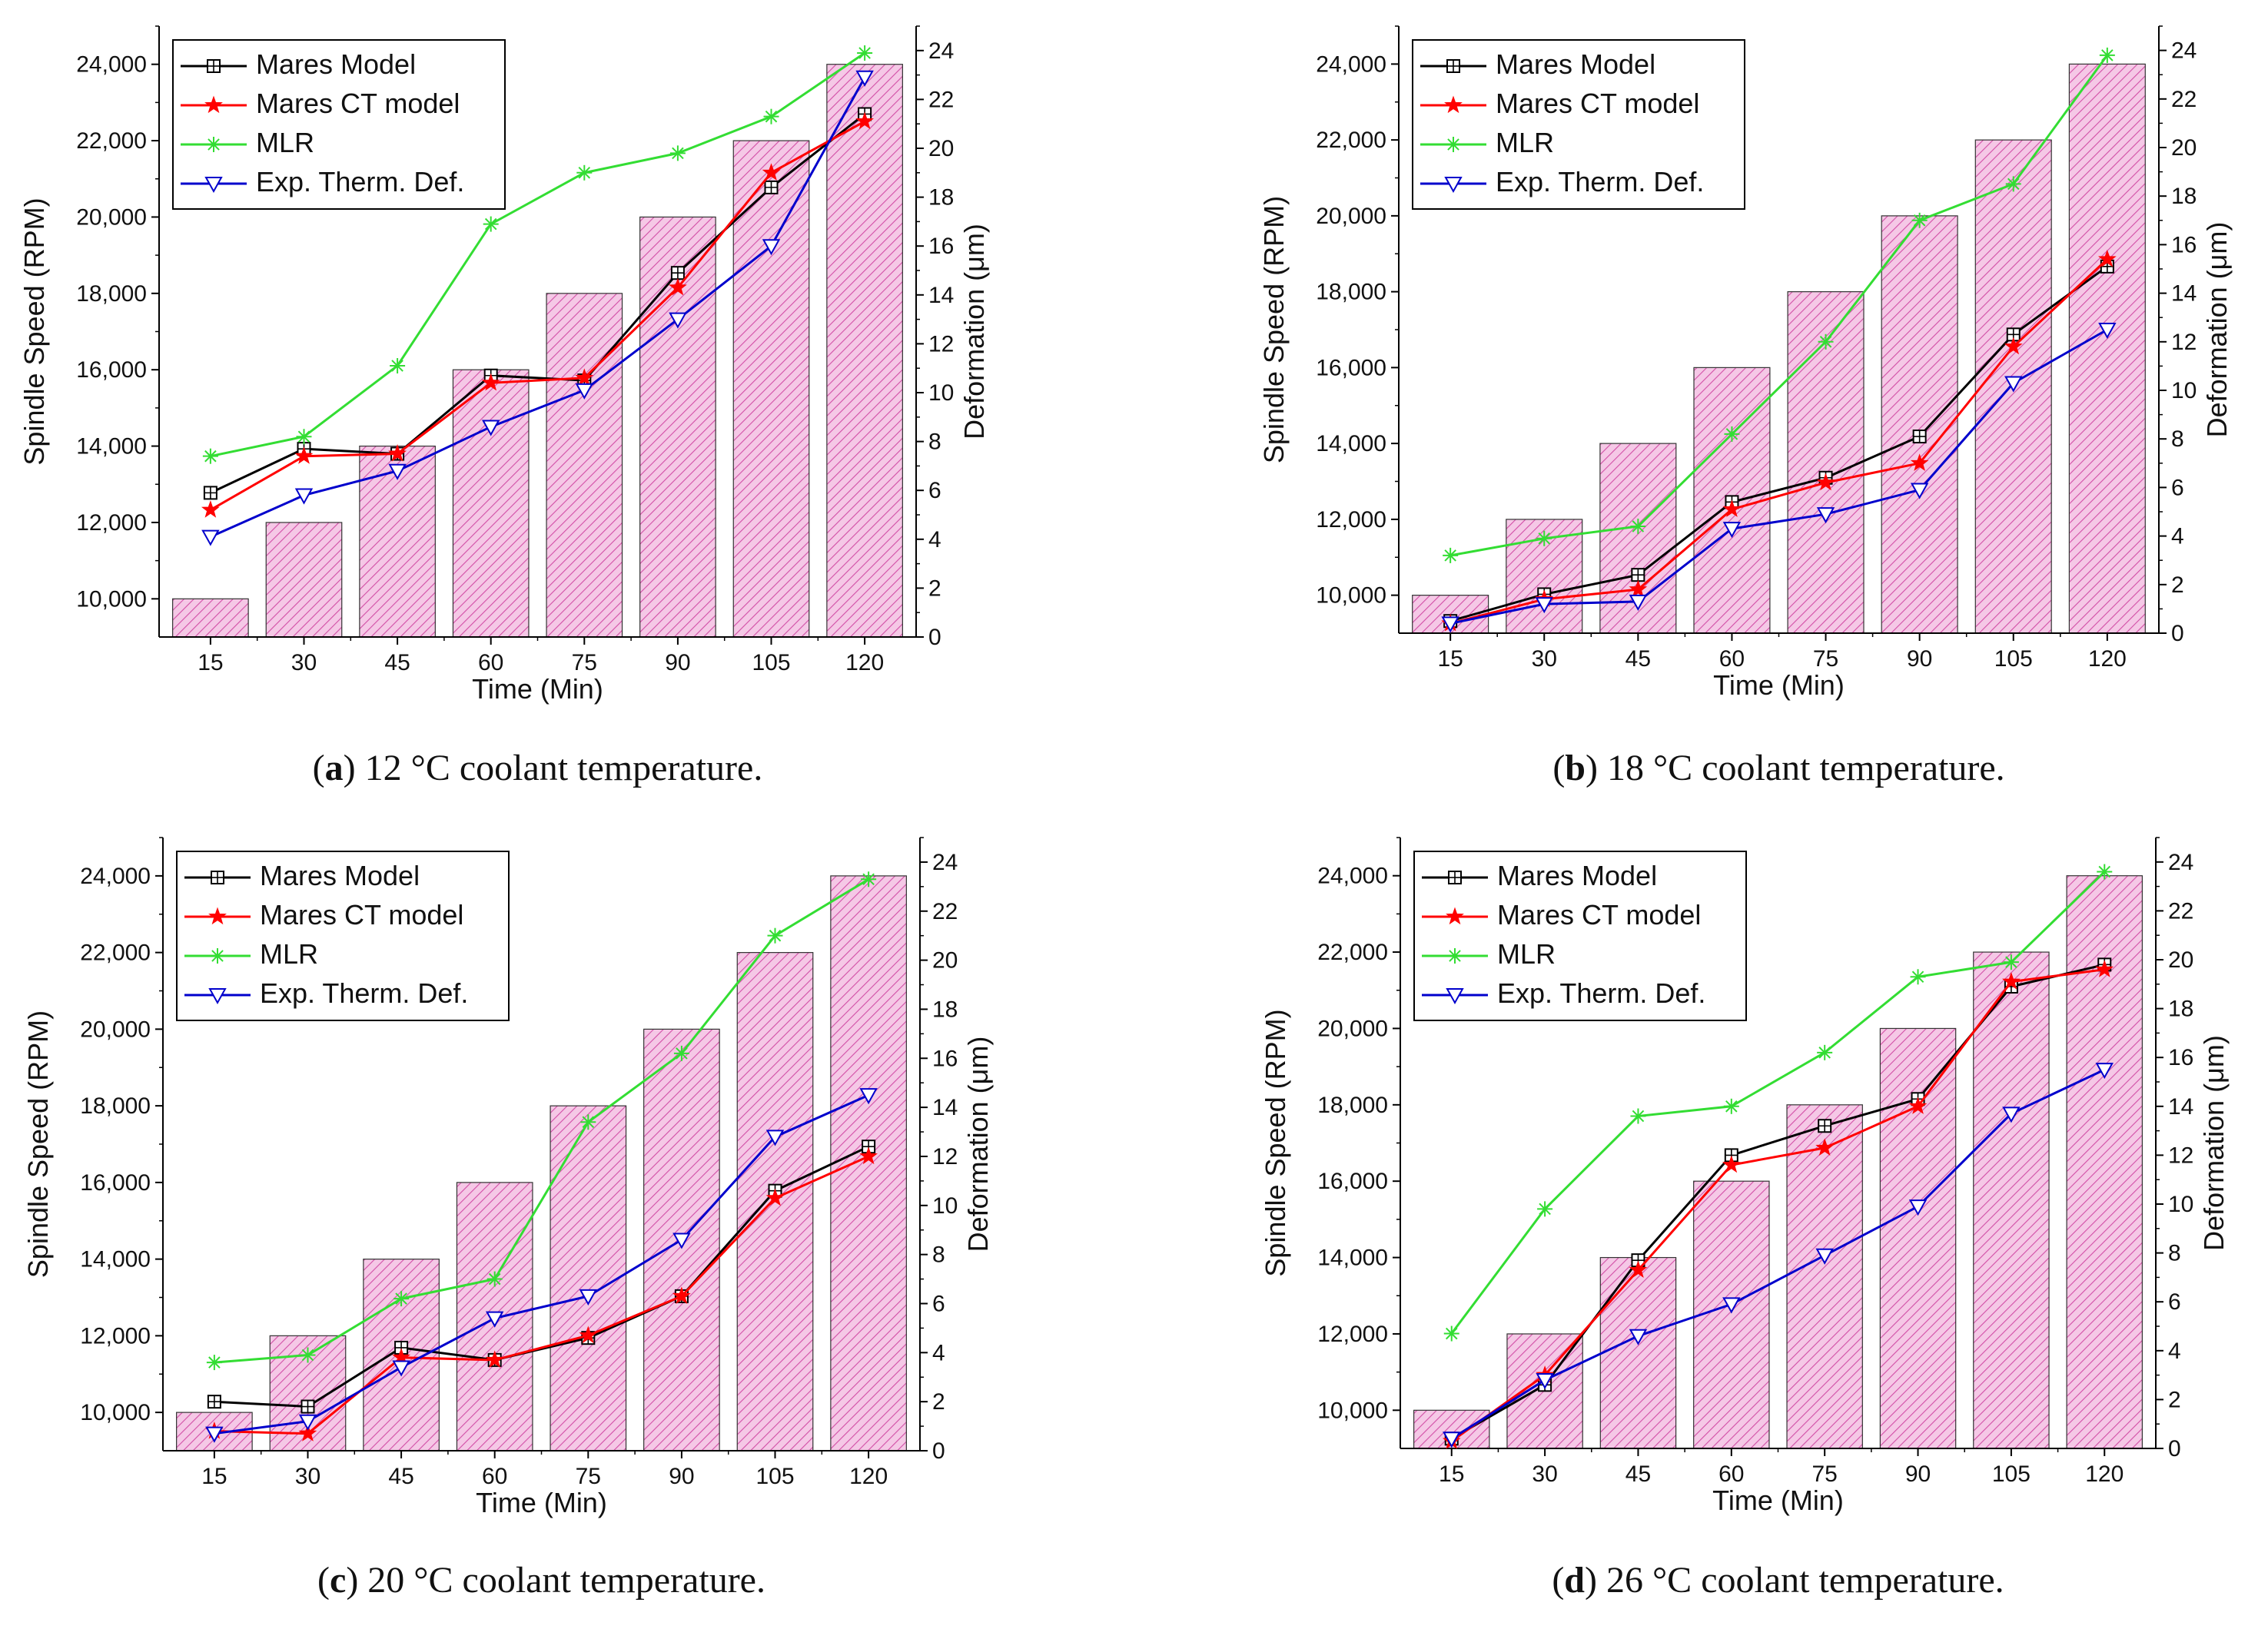 This screenshot has height=1629, width=2268. What do you see at coordinates (1559, 103) in the screenshot?
I see `legend-item: Mares CT model` at bounding box center [1559, 103].